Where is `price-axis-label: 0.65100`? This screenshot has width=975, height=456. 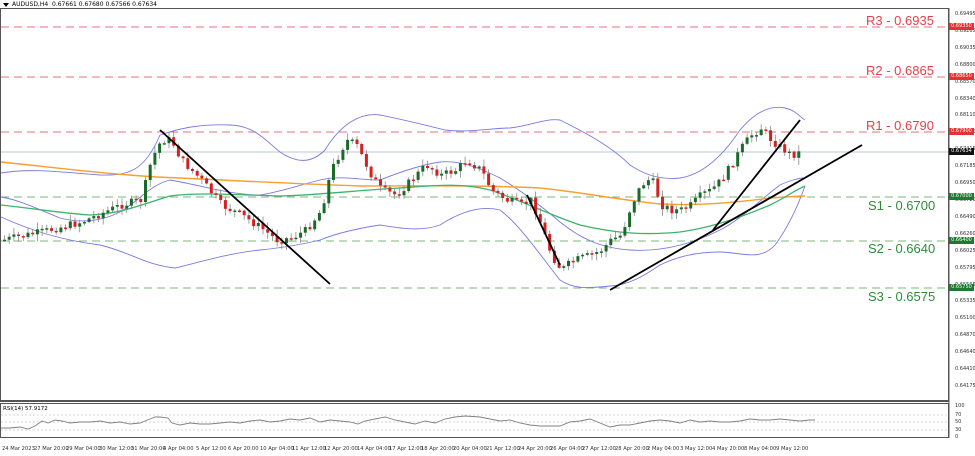 price-axis-label: 0.65100 is located at coordinates (965, 318).